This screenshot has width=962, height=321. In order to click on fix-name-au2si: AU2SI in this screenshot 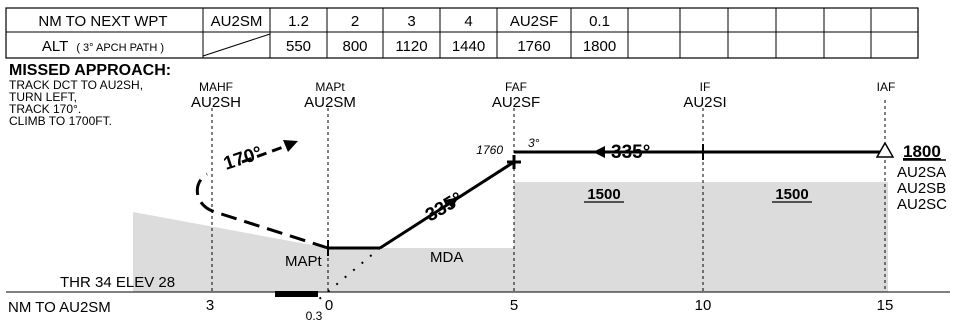, I will do `click(704, 102)`.